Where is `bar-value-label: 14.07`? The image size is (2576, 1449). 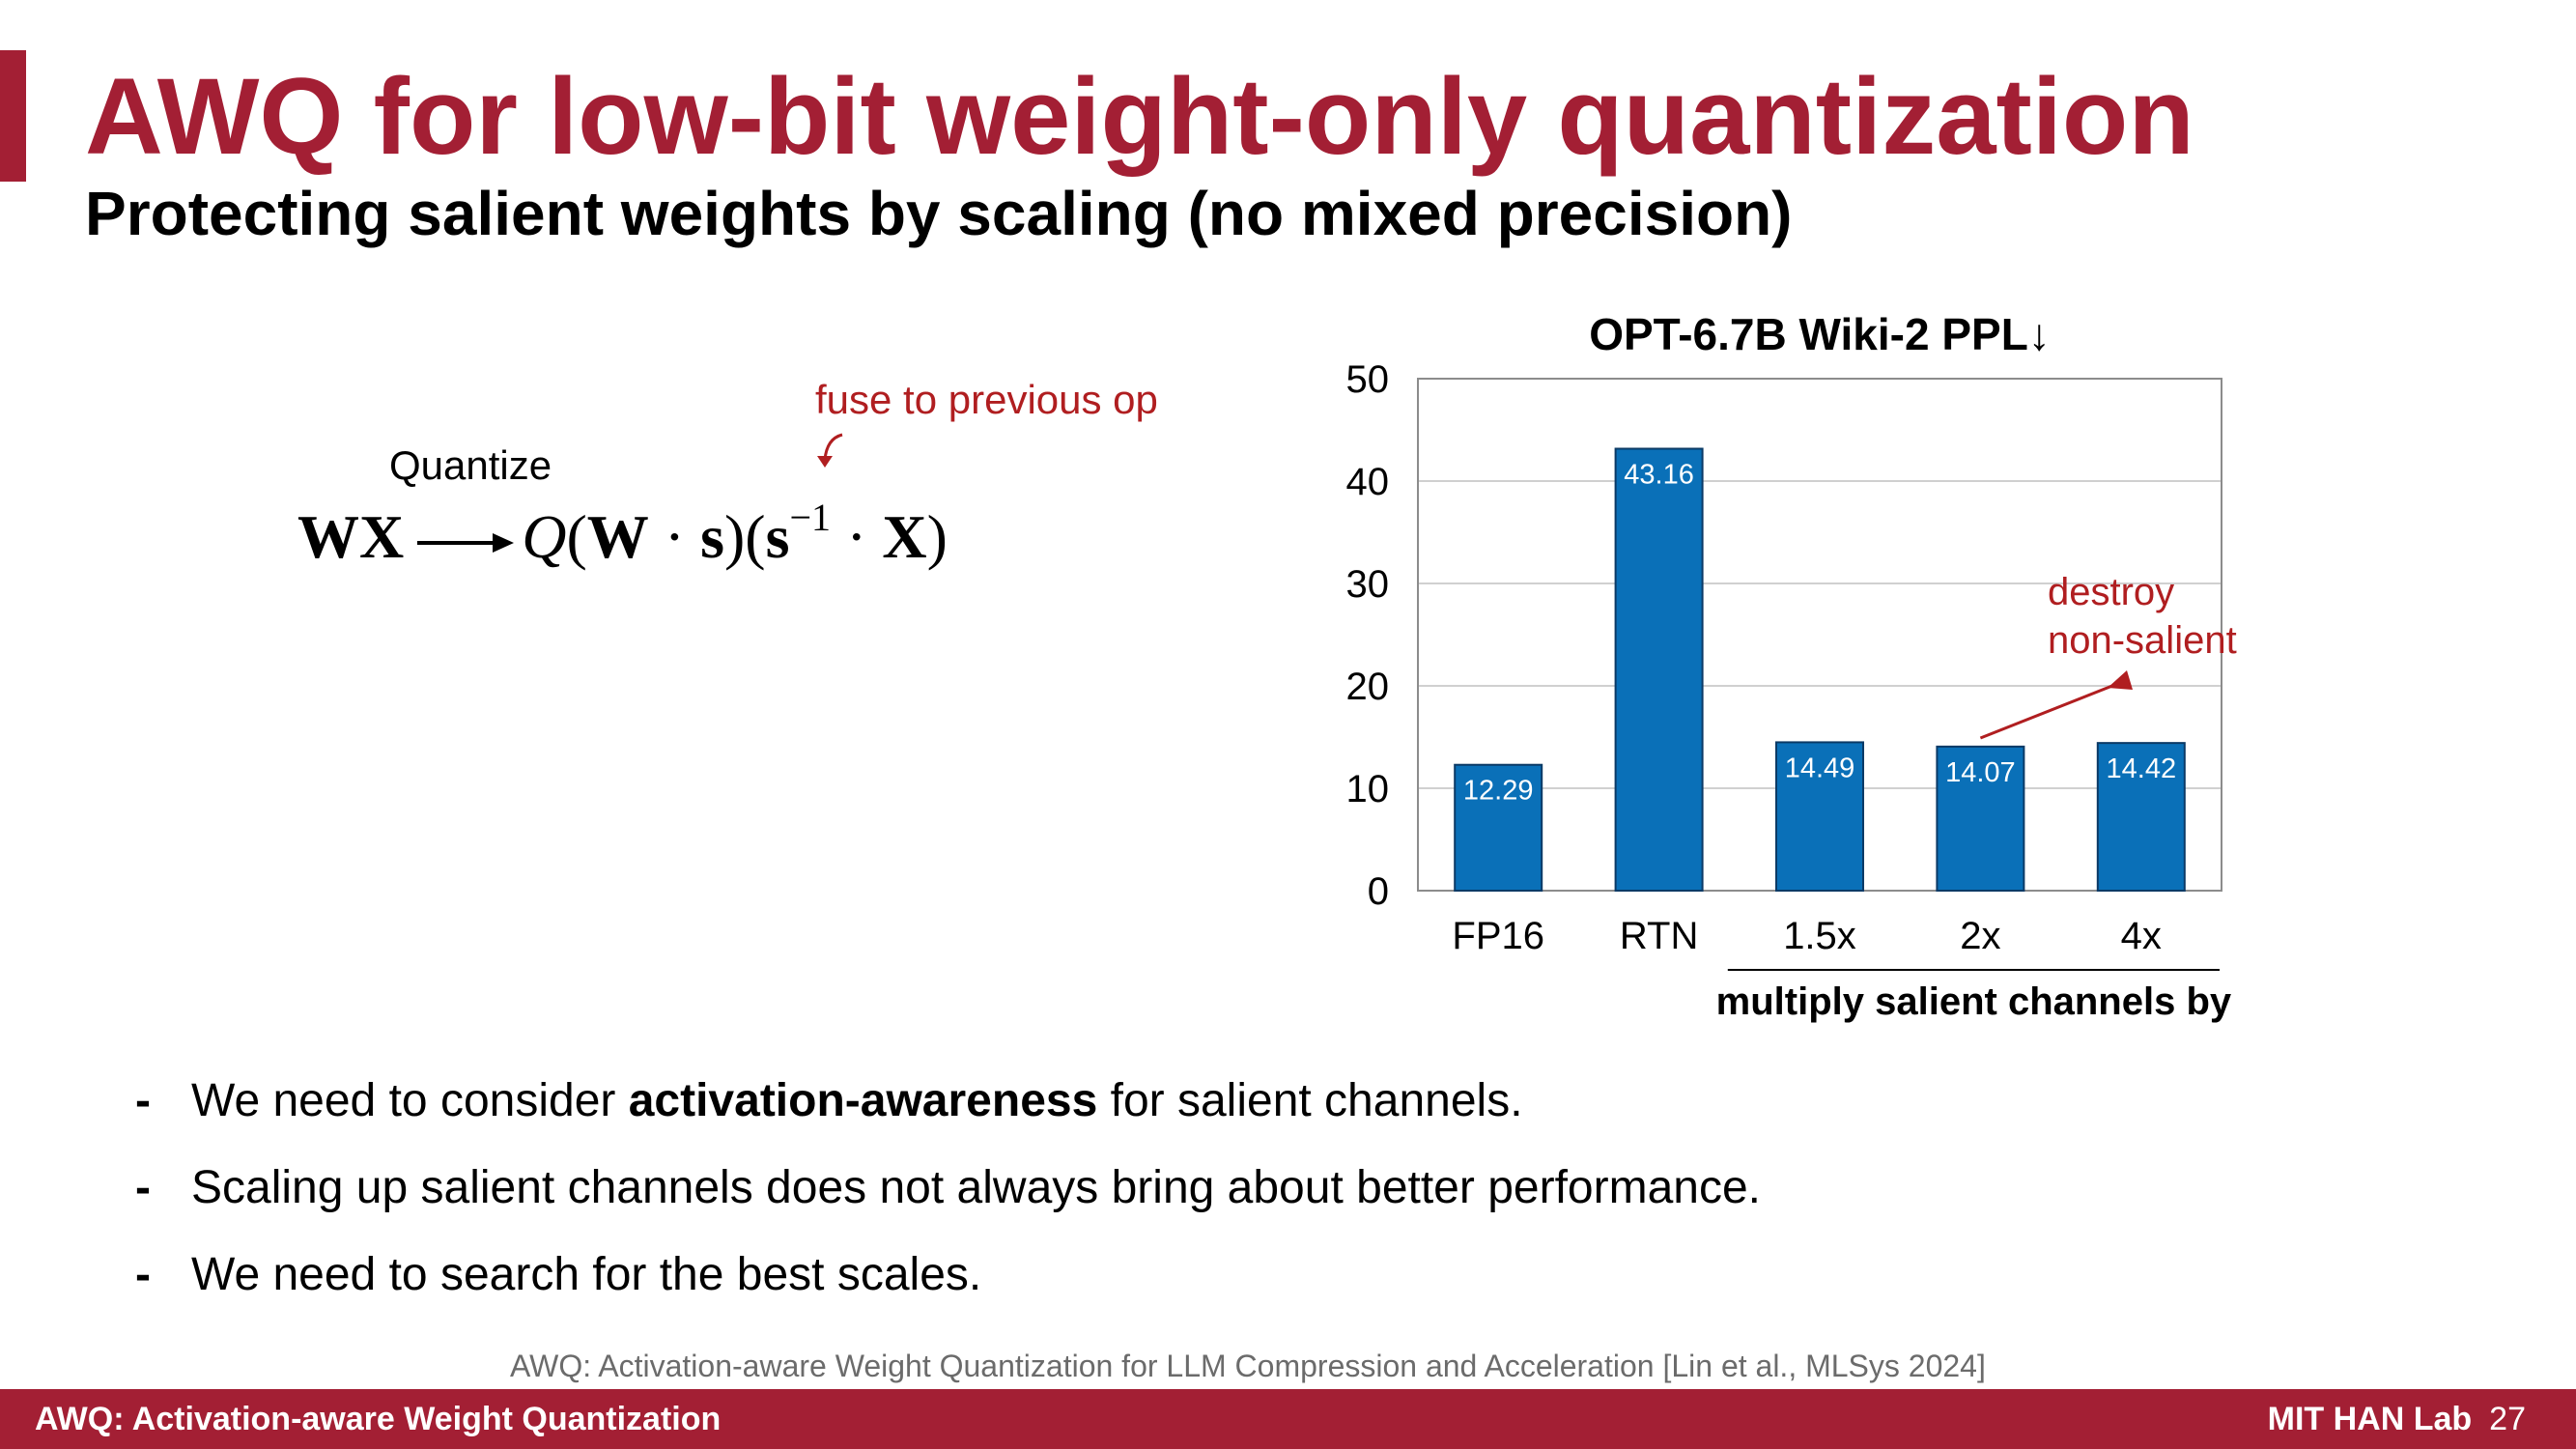
bar-value-label: 14.07 is located at coordinates (1981, 772).